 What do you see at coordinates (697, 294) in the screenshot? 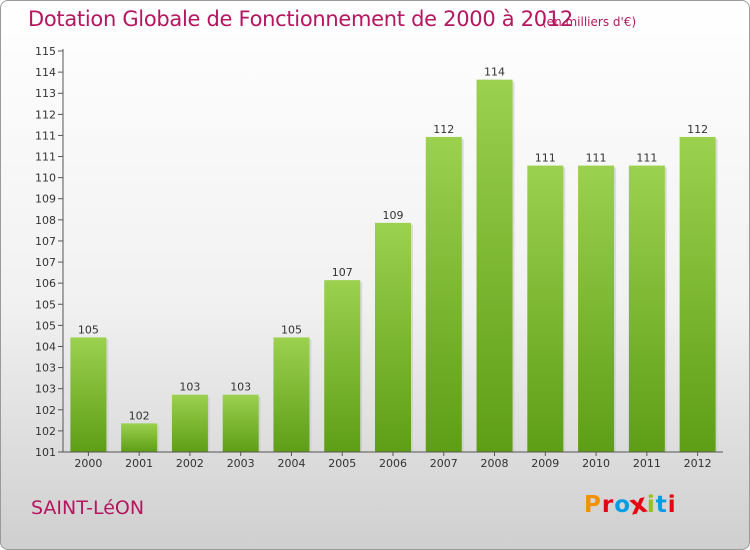
I see `bar-2012` at bounding box center [697, 294].